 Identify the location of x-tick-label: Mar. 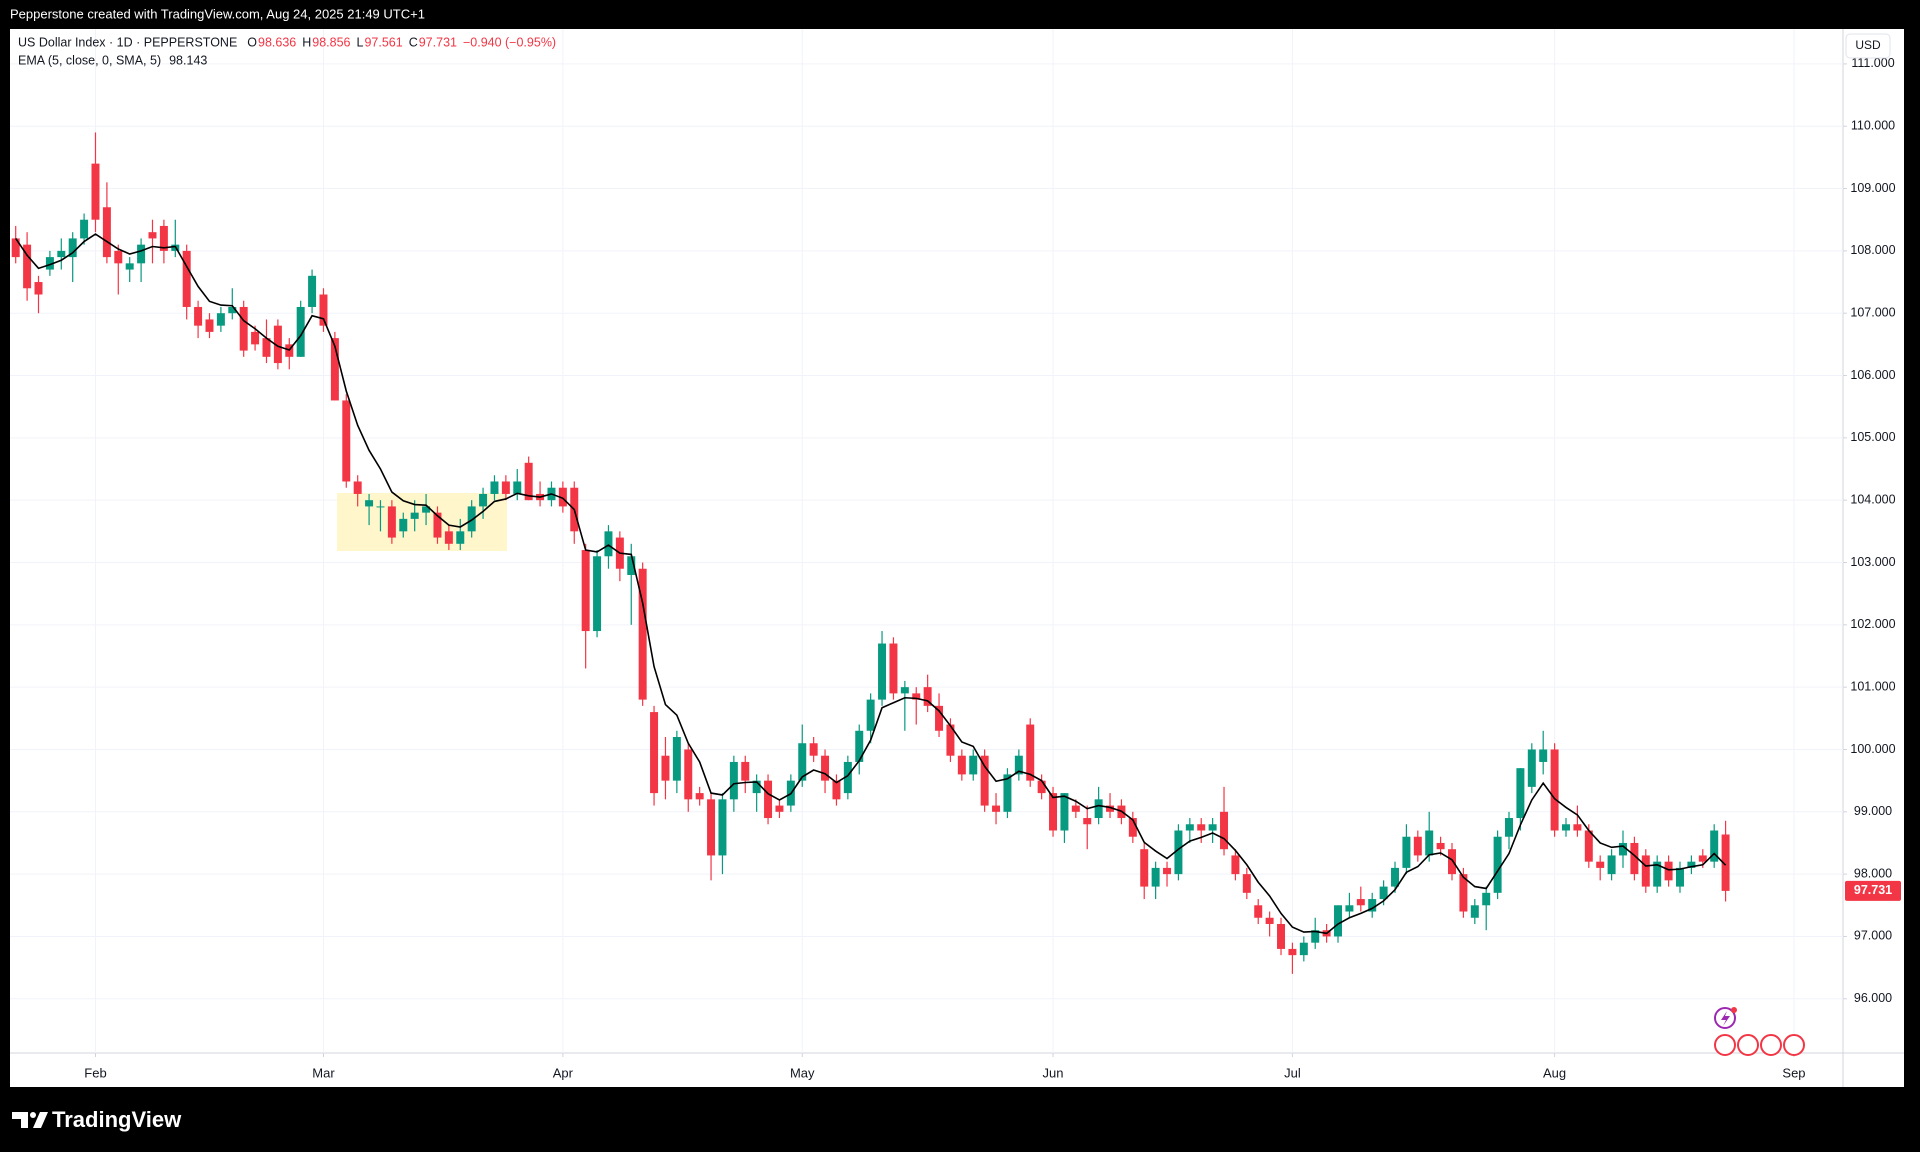
(323, 1072).